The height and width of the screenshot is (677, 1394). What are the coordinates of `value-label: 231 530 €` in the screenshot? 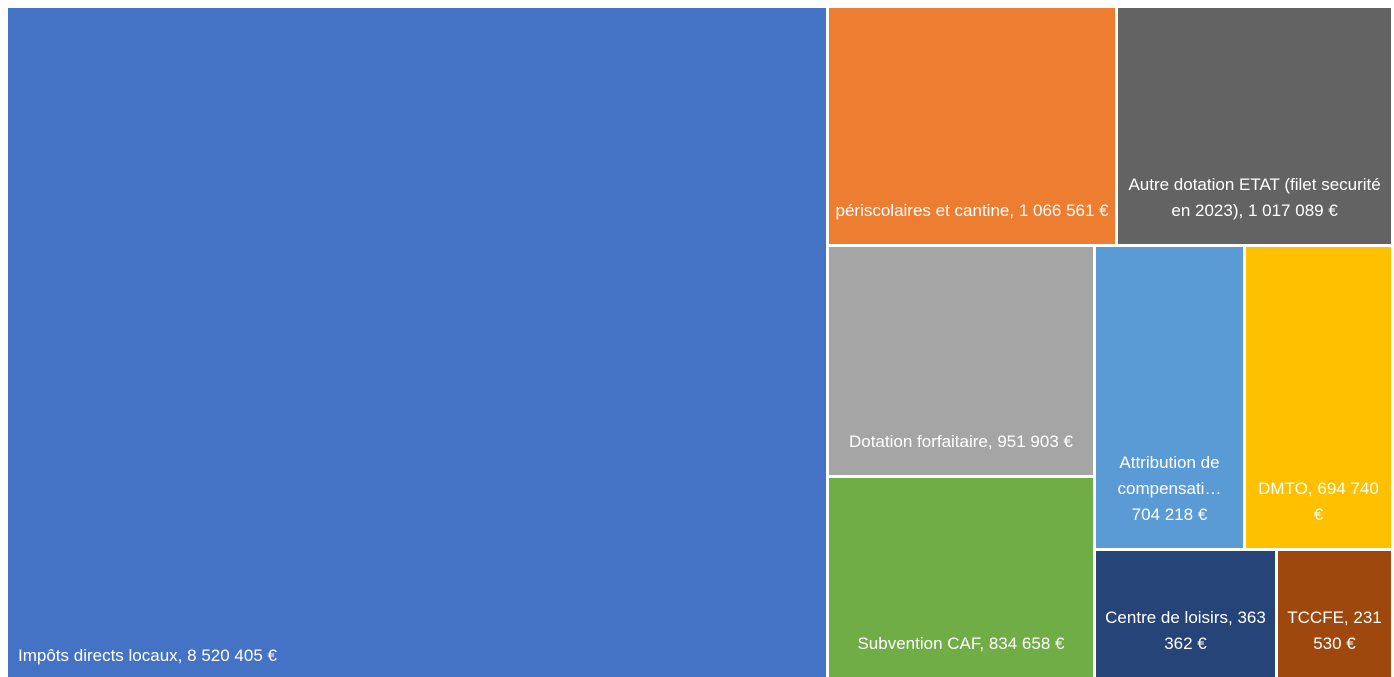 It's located at (1347, 630).